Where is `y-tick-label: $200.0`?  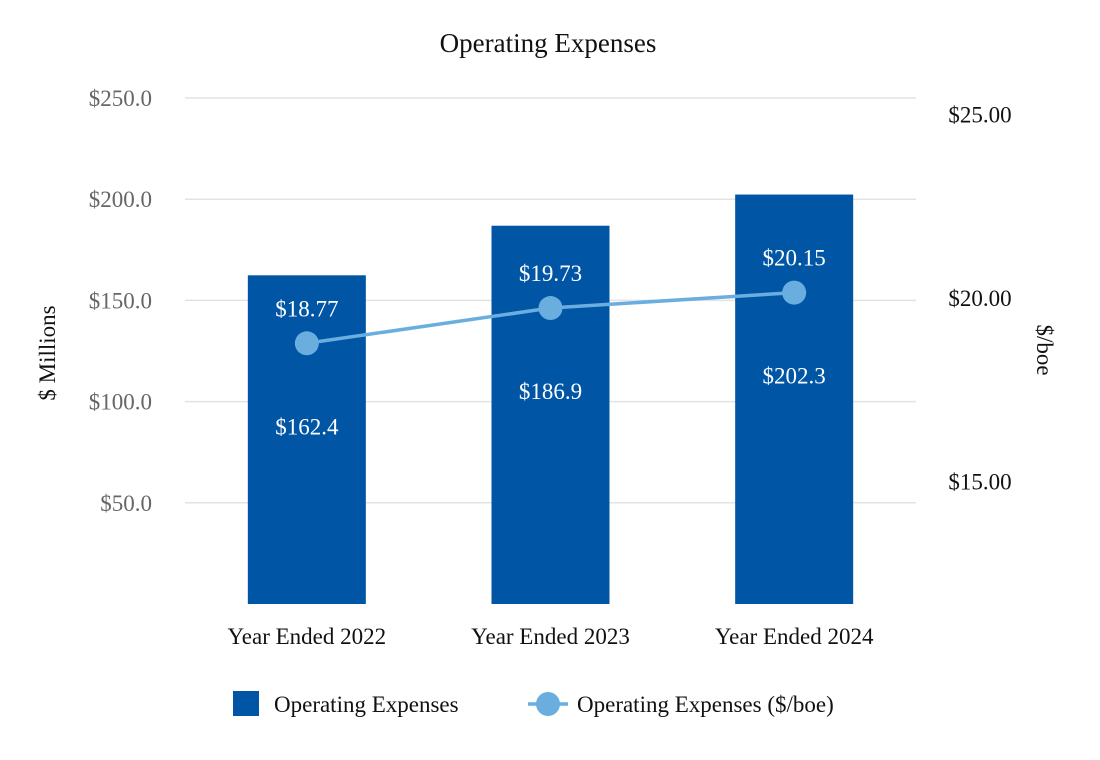
y-tick-label: $200.0 is located at coordinates (120, 199).